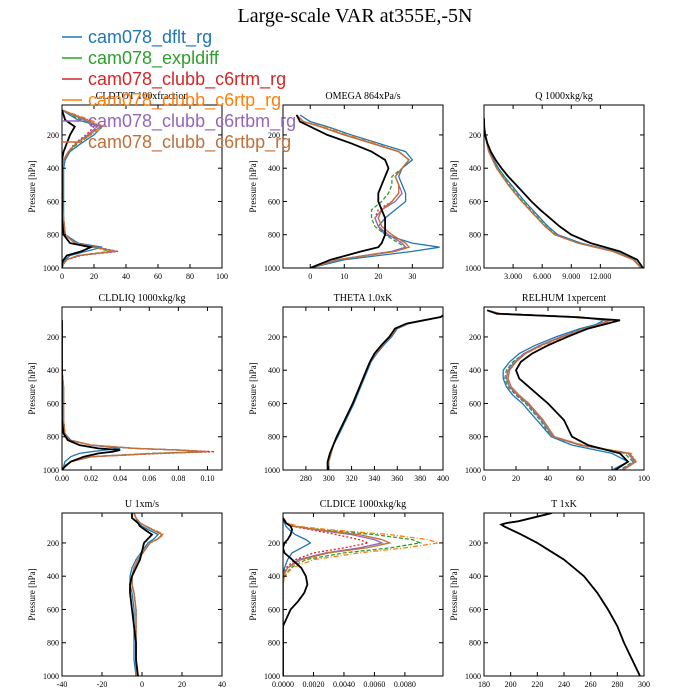  I want to click on panel-title: CLDICE 1000xkg/kg, so click(363, 504).